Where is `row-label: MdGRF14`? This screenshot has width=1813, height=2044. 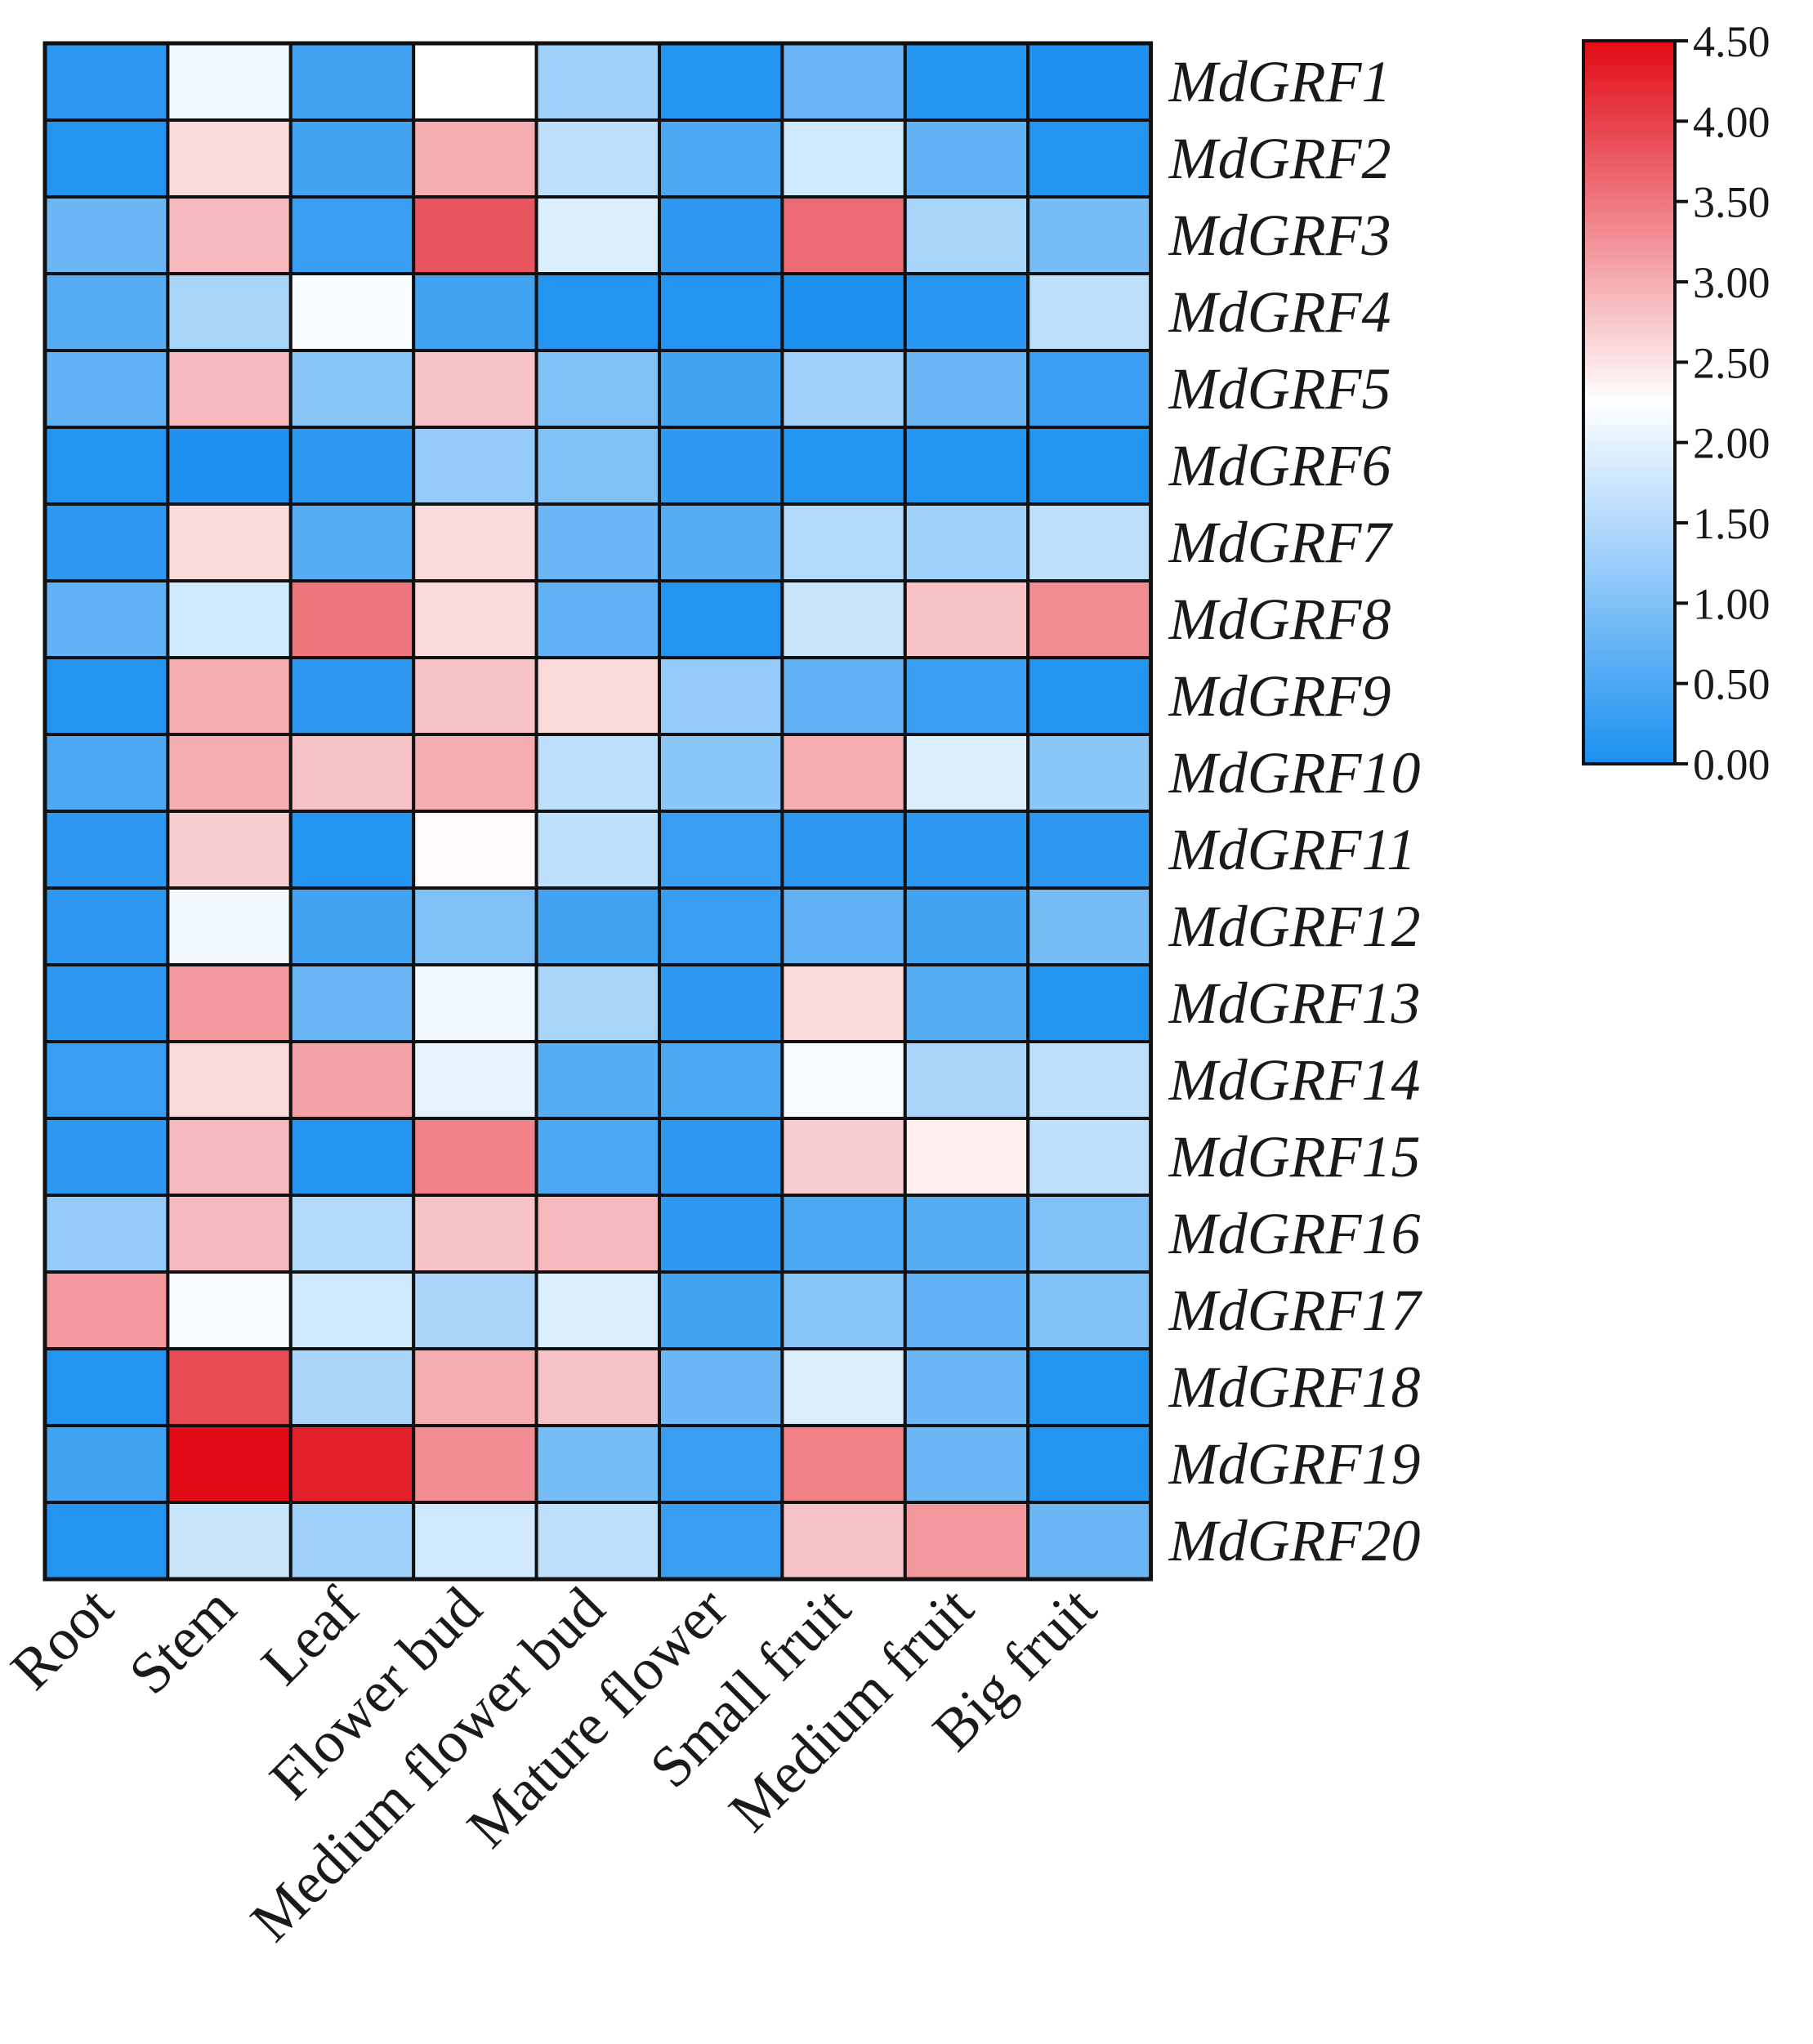 row-label: MdGRF14 is located at coordinates (1294, 1080).